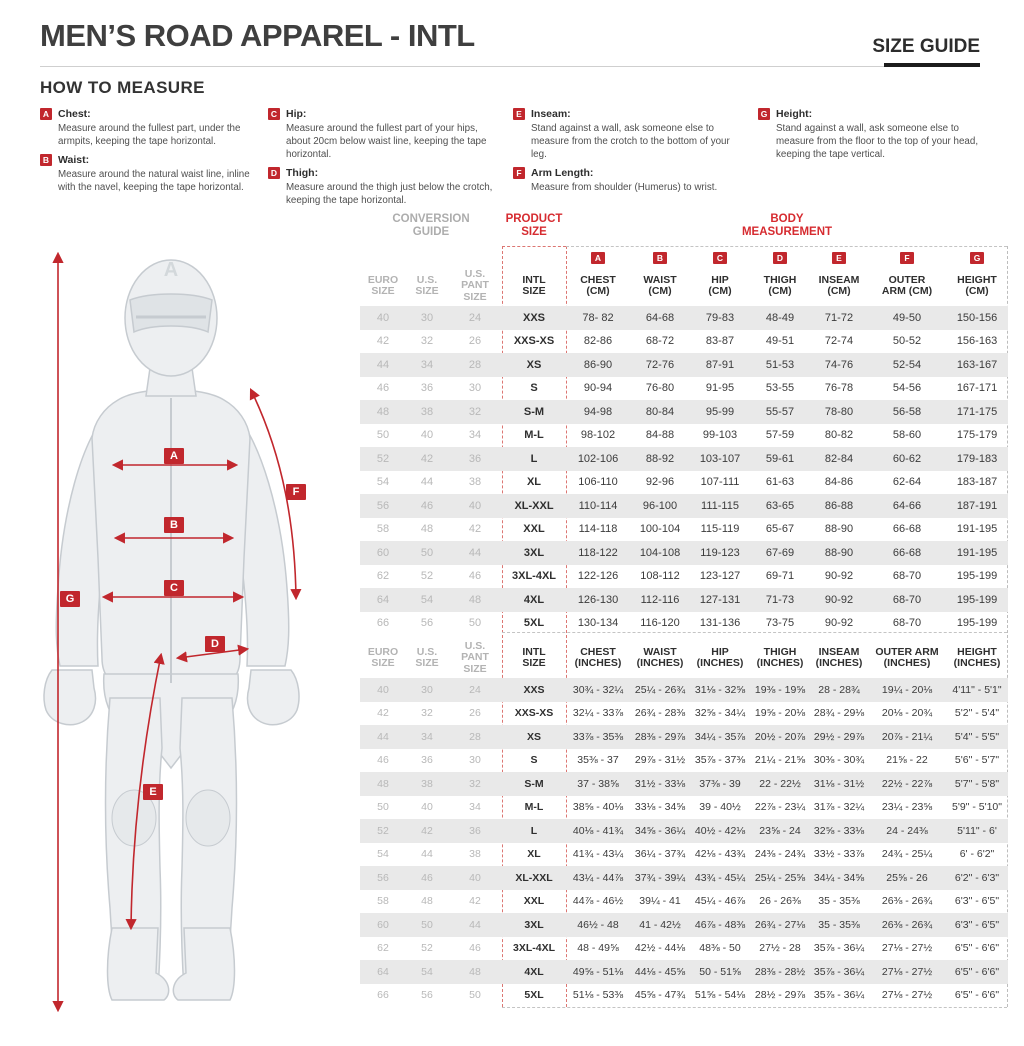 This screenshot has width=1024, height=1046. I want to click on inseam-line-e, so click(145, 791).